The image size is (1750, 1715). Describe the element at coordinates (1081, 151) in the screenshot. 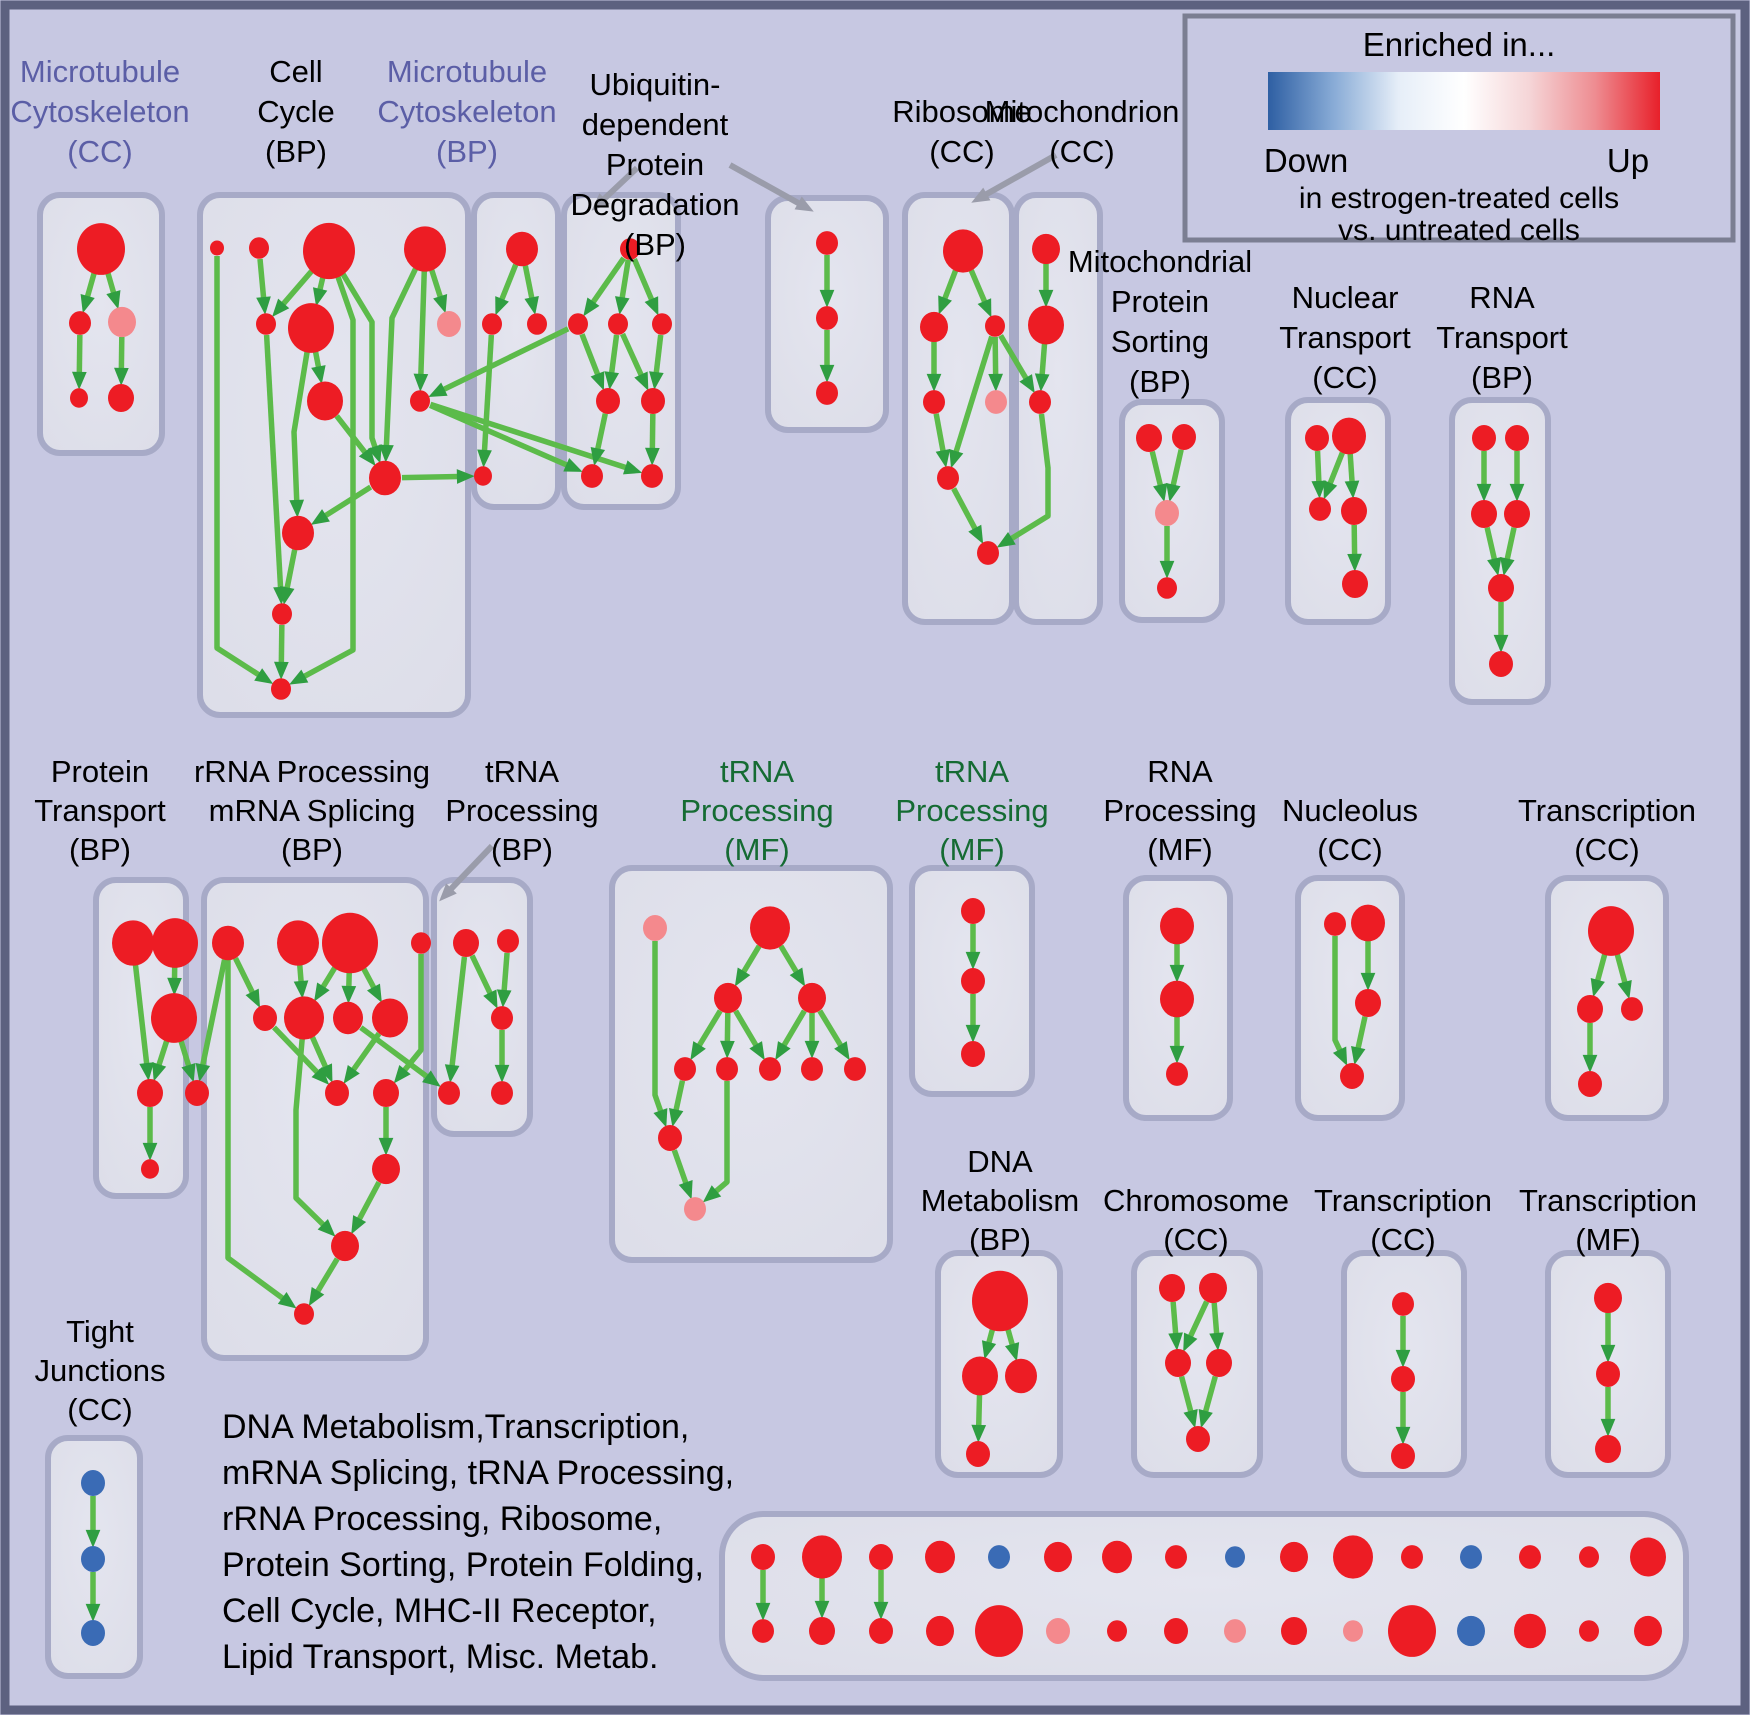

I see `go-label-mitochondrion-line-1: (CC)` at that location.